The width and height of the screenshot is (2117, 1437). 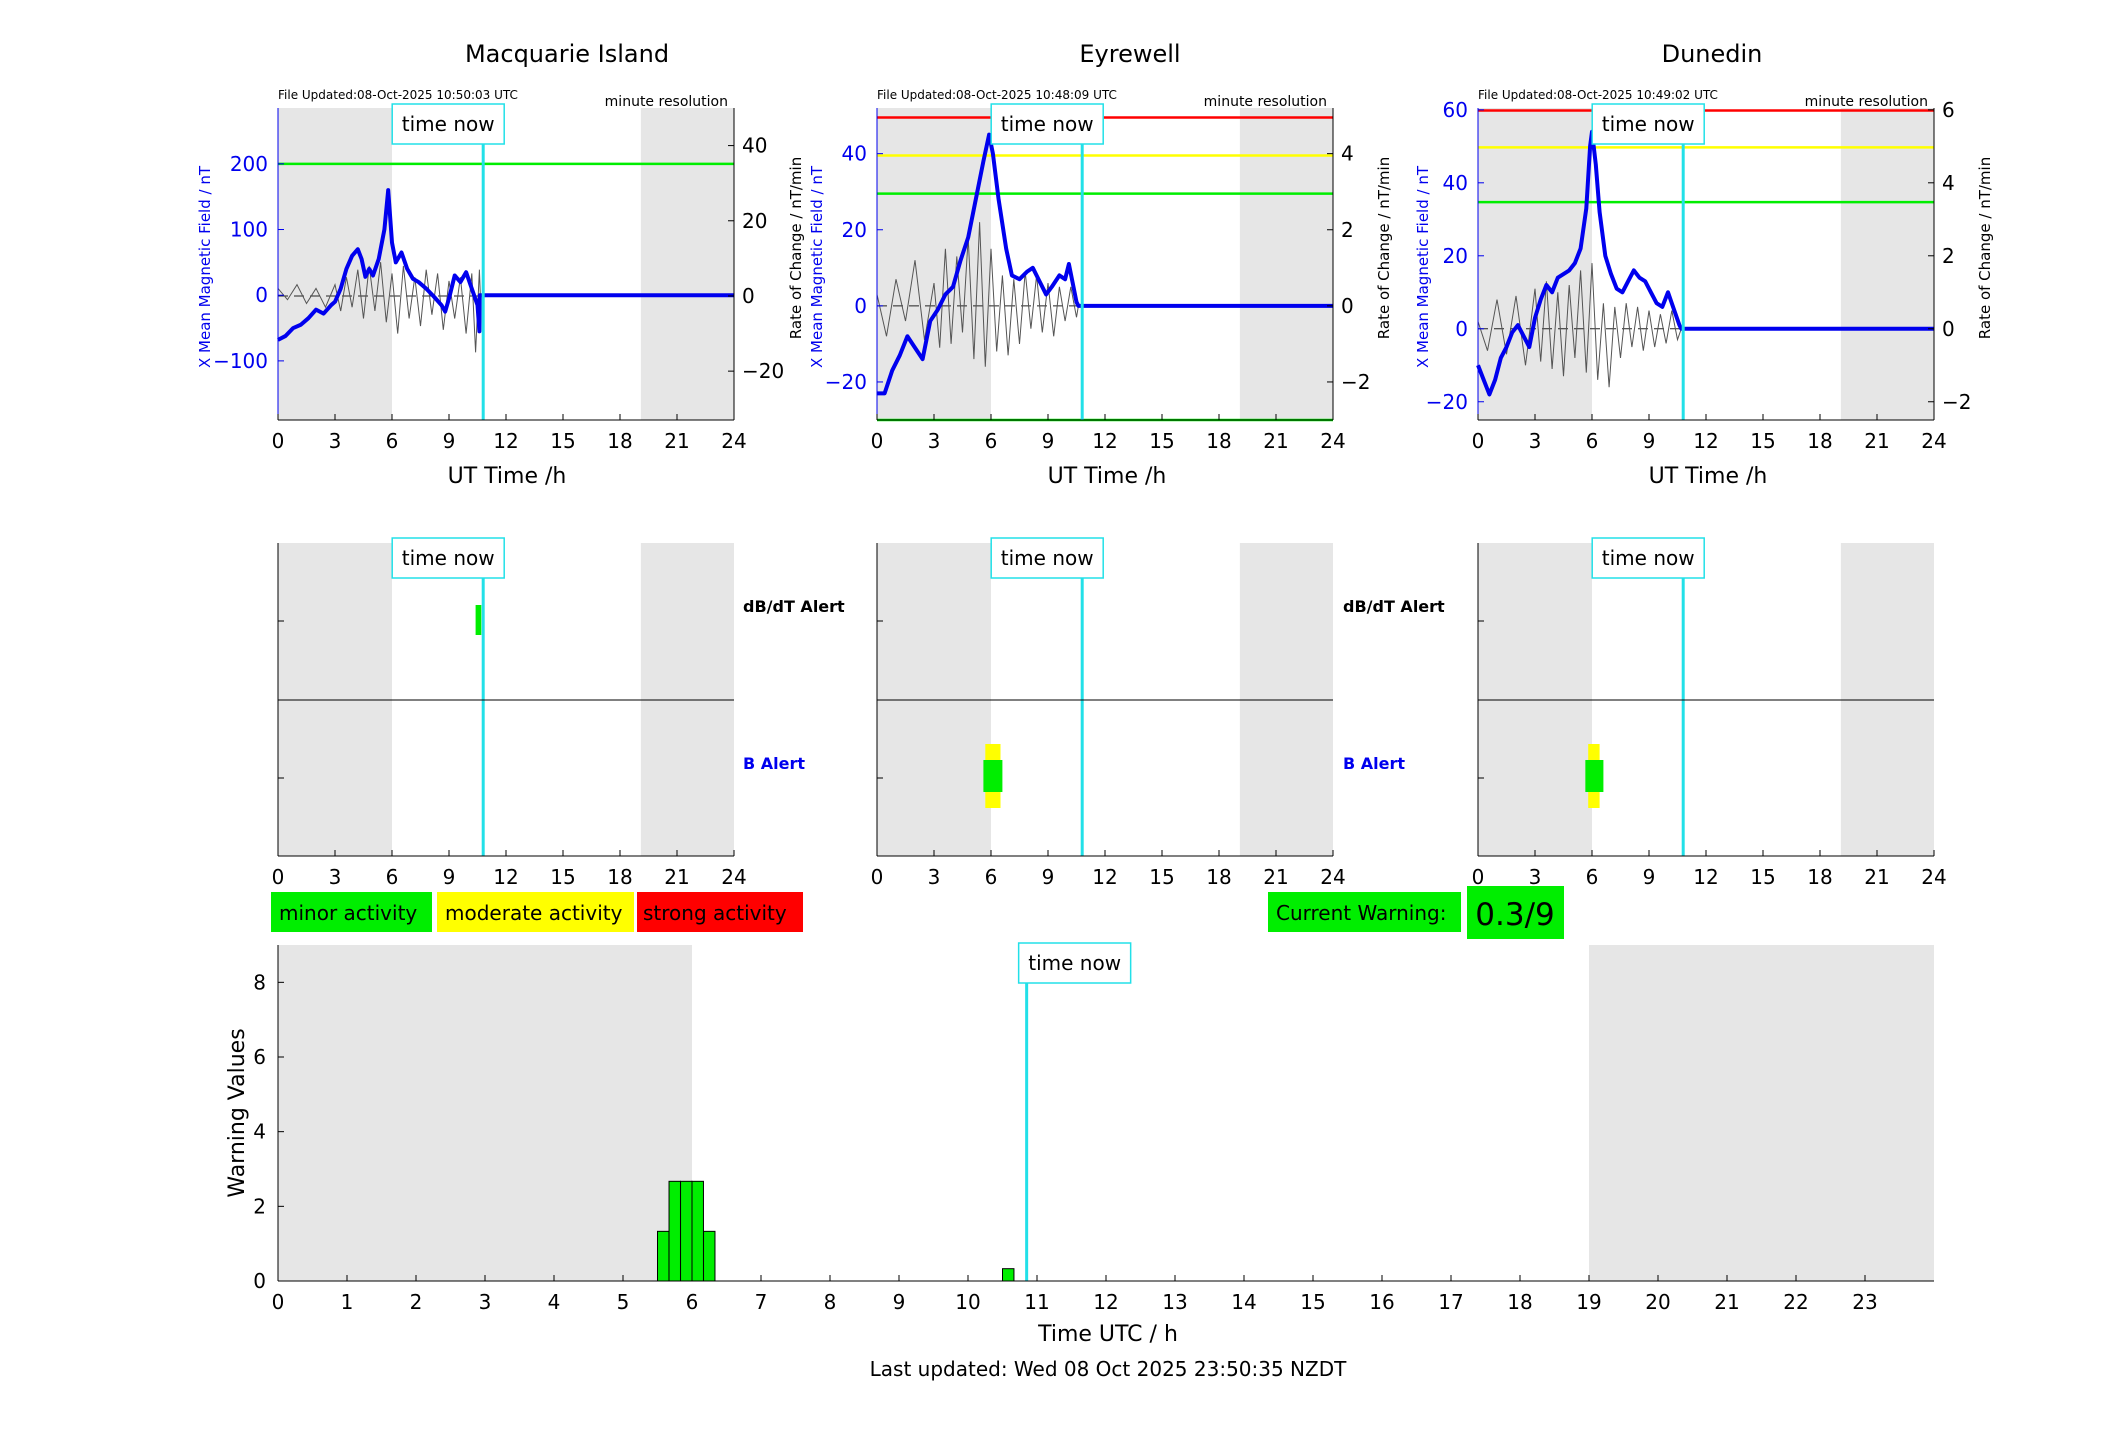 What do you see at coordinates (1864, 1302) in the screenshot?
I see `warning-x-tick-label: 23` at bounding box center [1864, 1302].